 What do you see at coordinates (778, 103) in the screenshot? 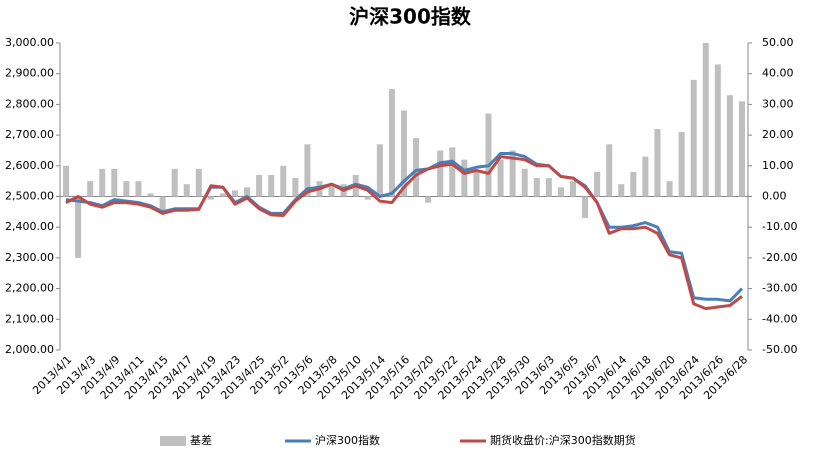
I see `y2-tick-label: 30.00` at bounding box center [778, 103].